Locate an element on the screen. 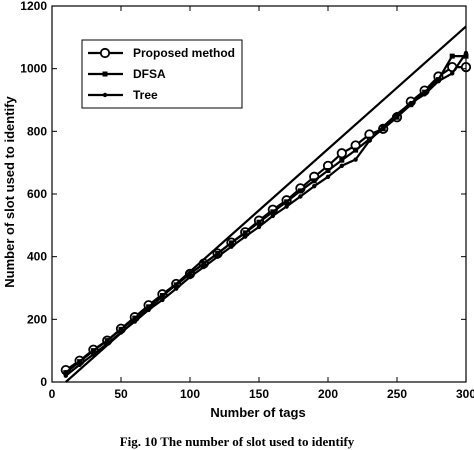 Image resolution: width=474 pixels, height=450 pixels. legend-label-dfsa: DFSA is located at coordinates (149, 74).